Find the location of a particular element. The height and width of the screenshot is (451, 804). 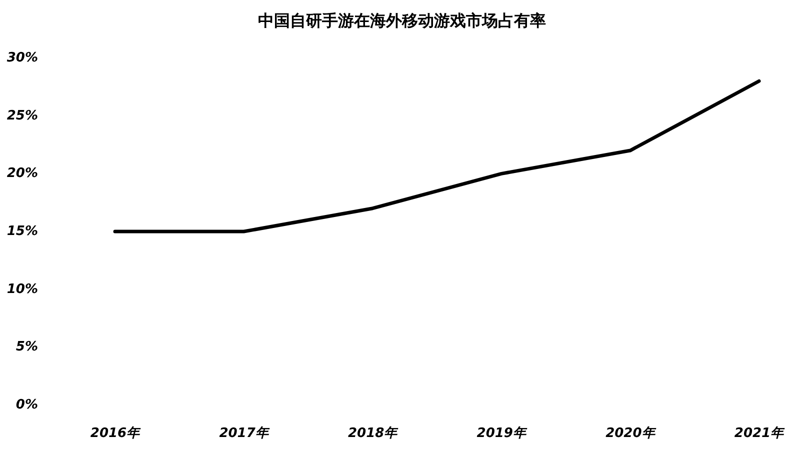

y-tick-label: 30% is located at coordinates (22, 58).